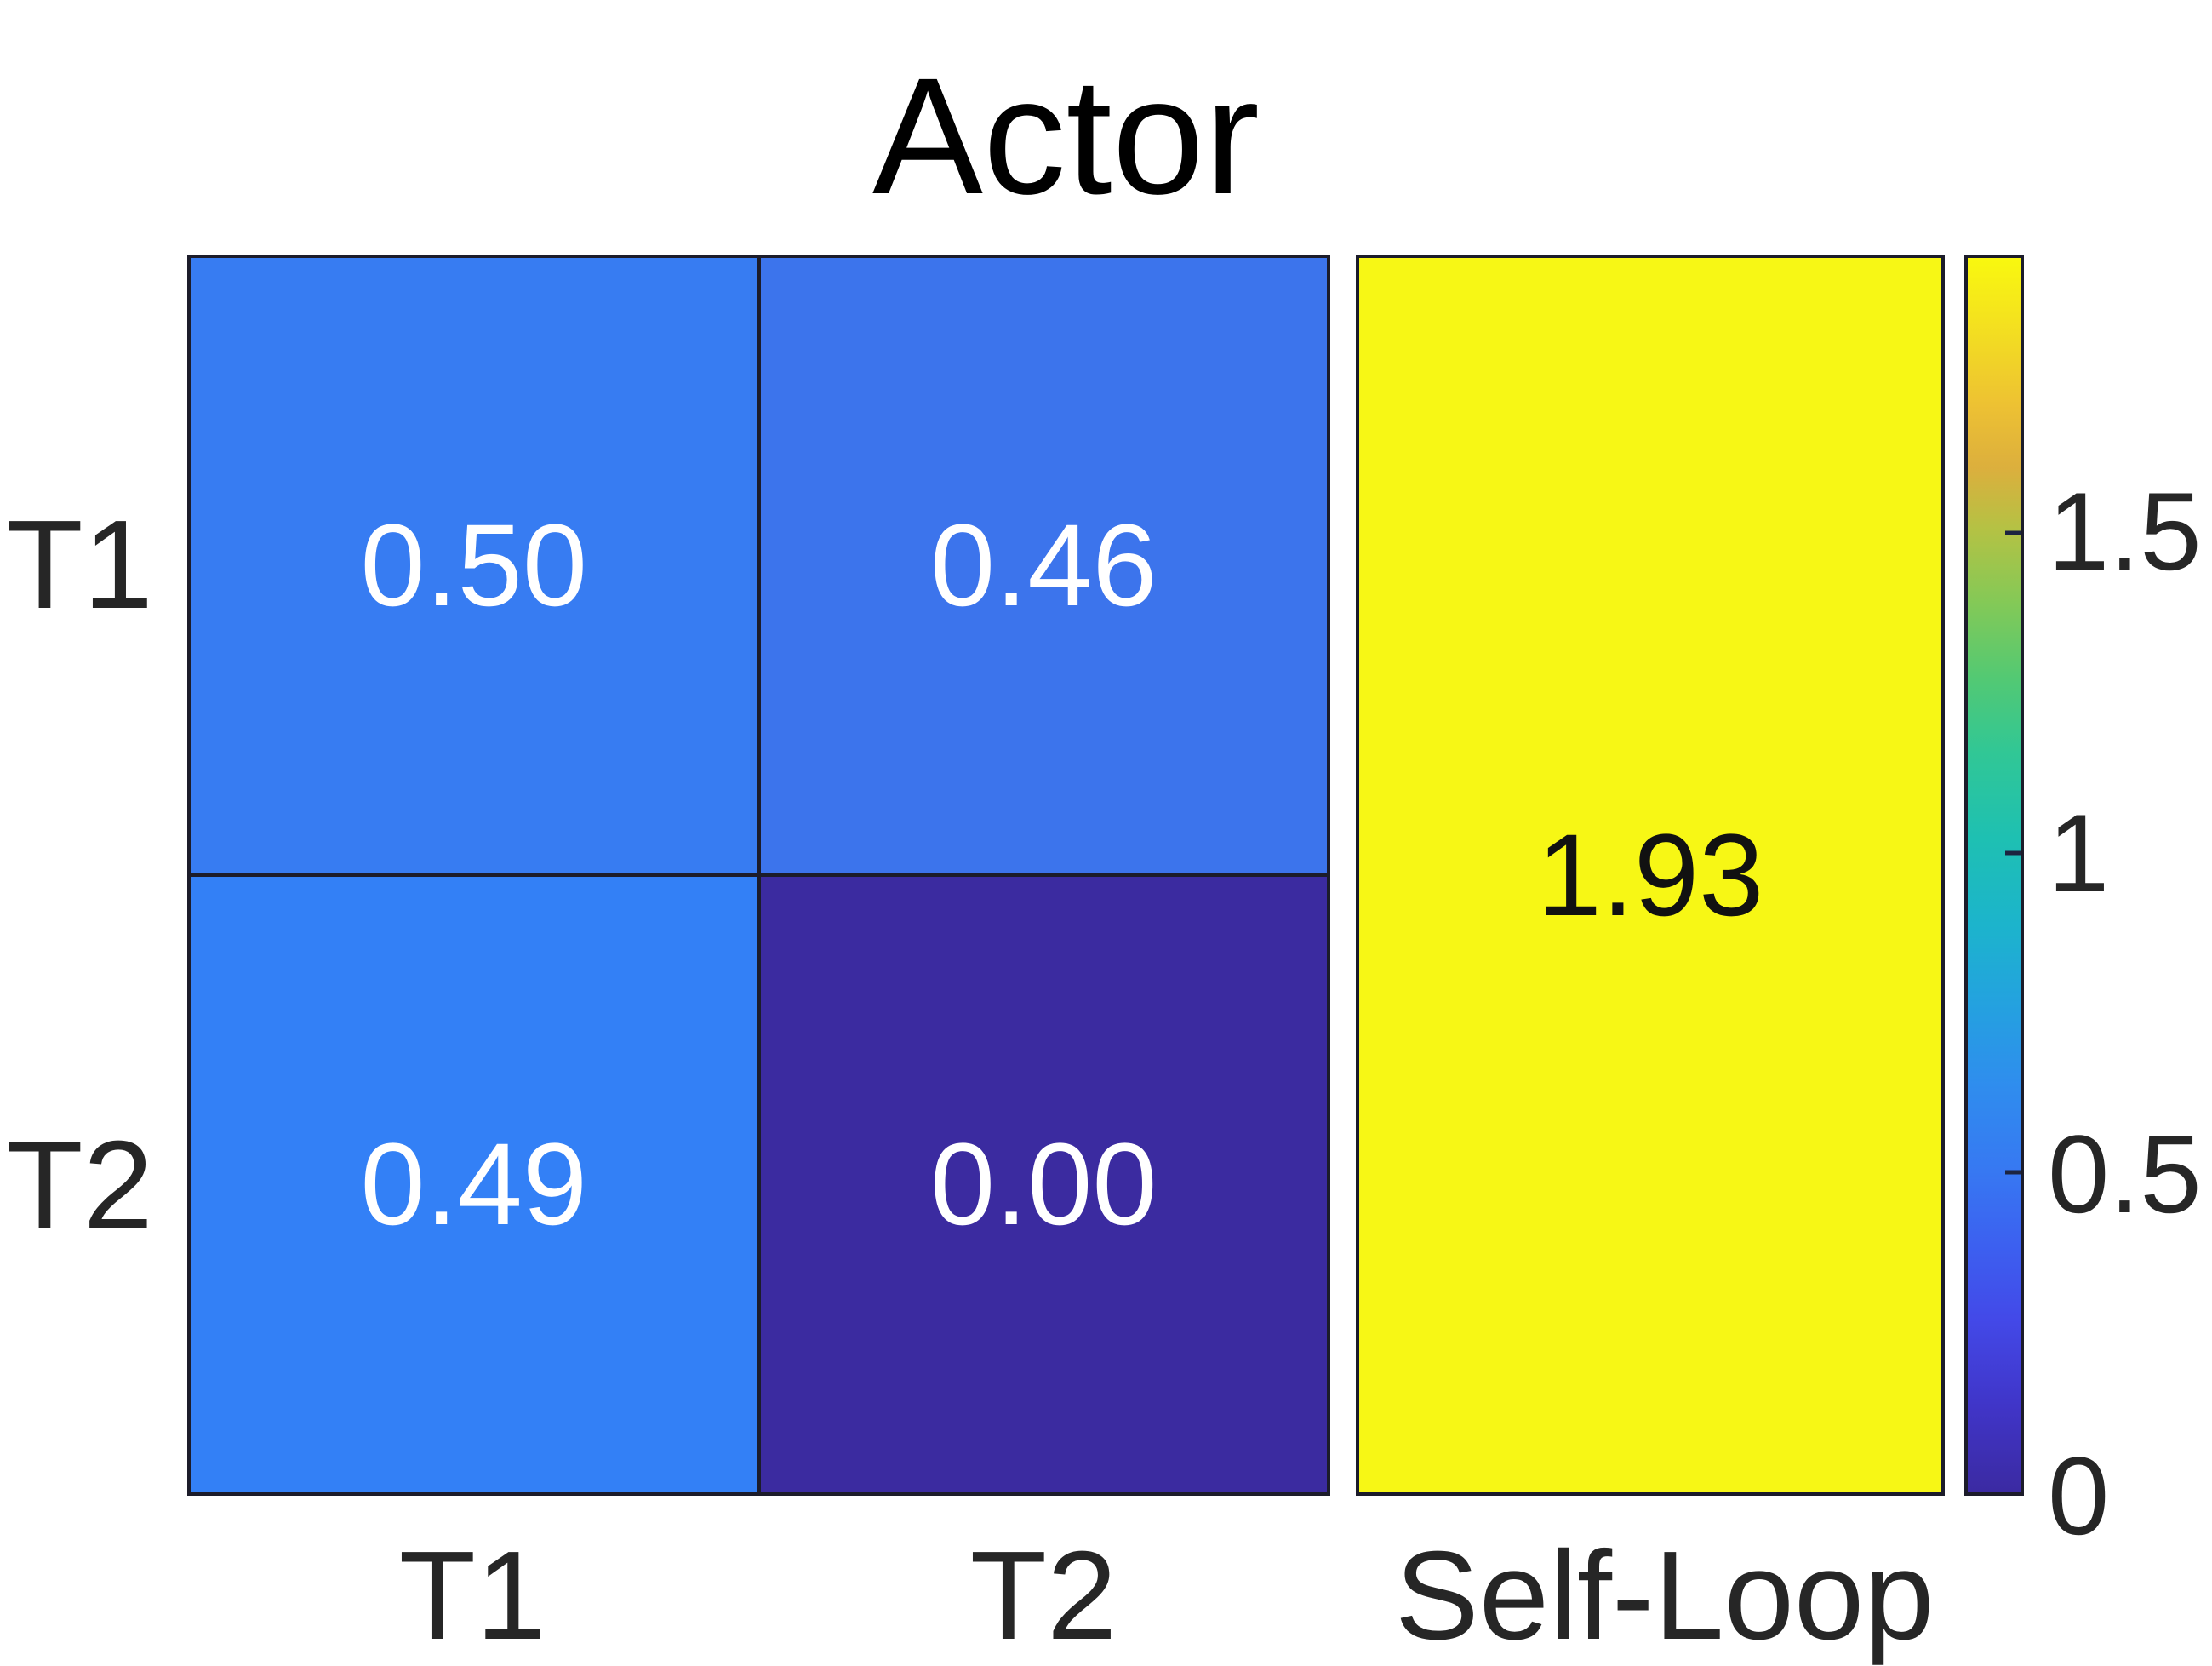 This screenshot has height=1666, width=2212. What do you see at coordinates (79, 1186) in the screenshot?
I see `y-axis-label-t2: T2` at bounding box center [79, 1186].